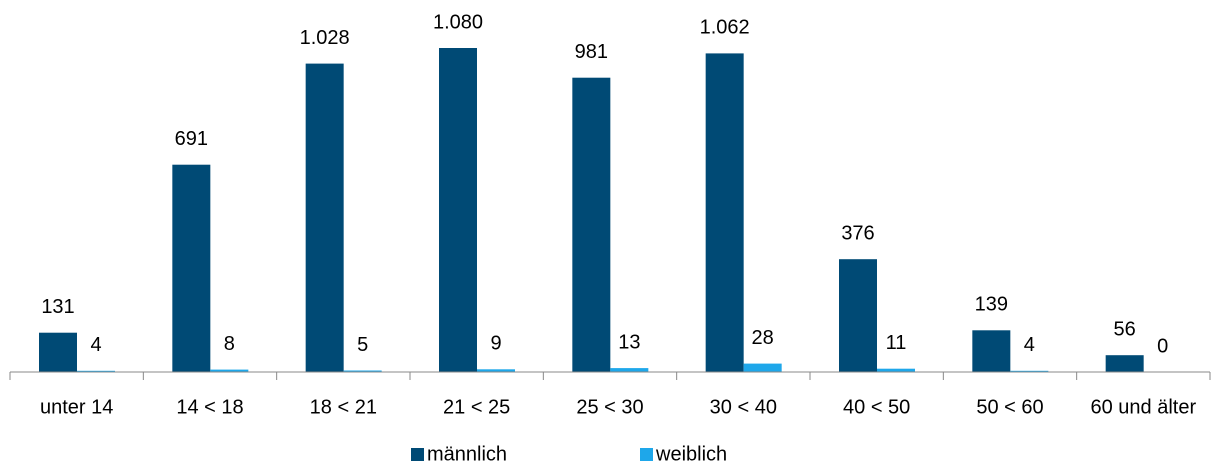 Image resolution: width=1215 pixels, height=466 pixels. I want to click on value-label: 981, so click(591, 52).